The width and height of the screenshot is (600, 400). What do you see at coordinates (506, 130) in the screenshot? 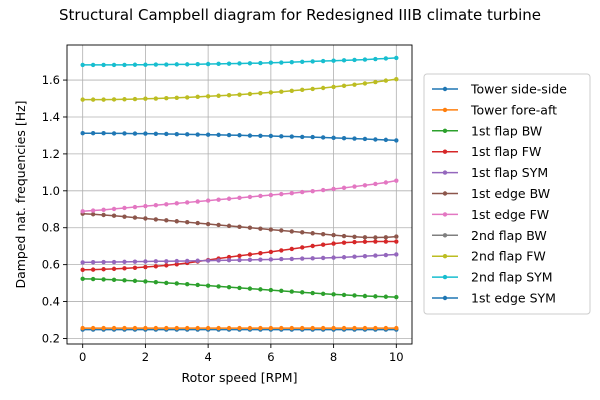
I see `legend-label: 1st flap BW` at bounding box center [506, 130].